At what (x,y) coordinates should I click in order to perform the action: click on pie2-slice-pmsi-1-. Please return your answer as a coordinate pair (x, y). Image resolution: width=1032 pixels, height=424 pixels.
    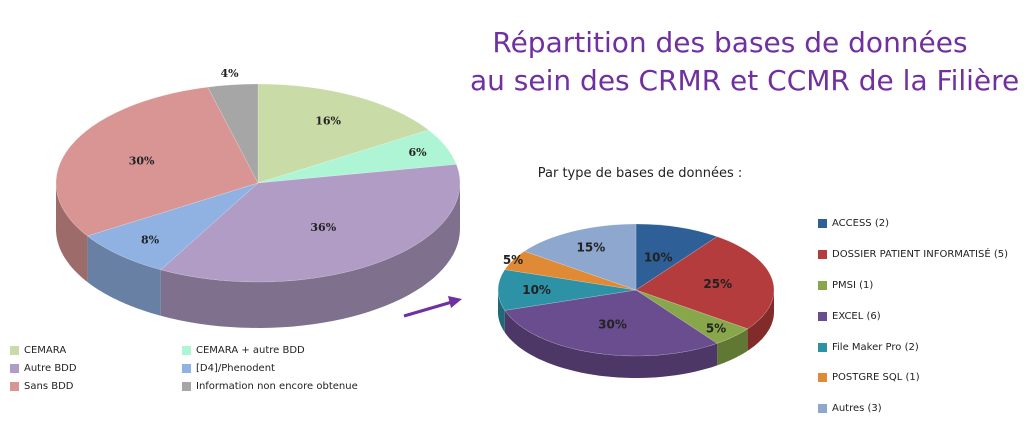
    Looking at the image, I should click on (692, 316).